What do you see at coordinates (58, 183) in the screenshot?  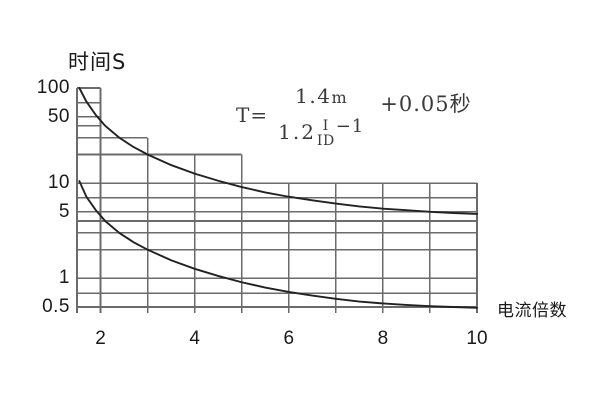 I see `y-axis-tick-label: 10` at bounding box center [58, 183].